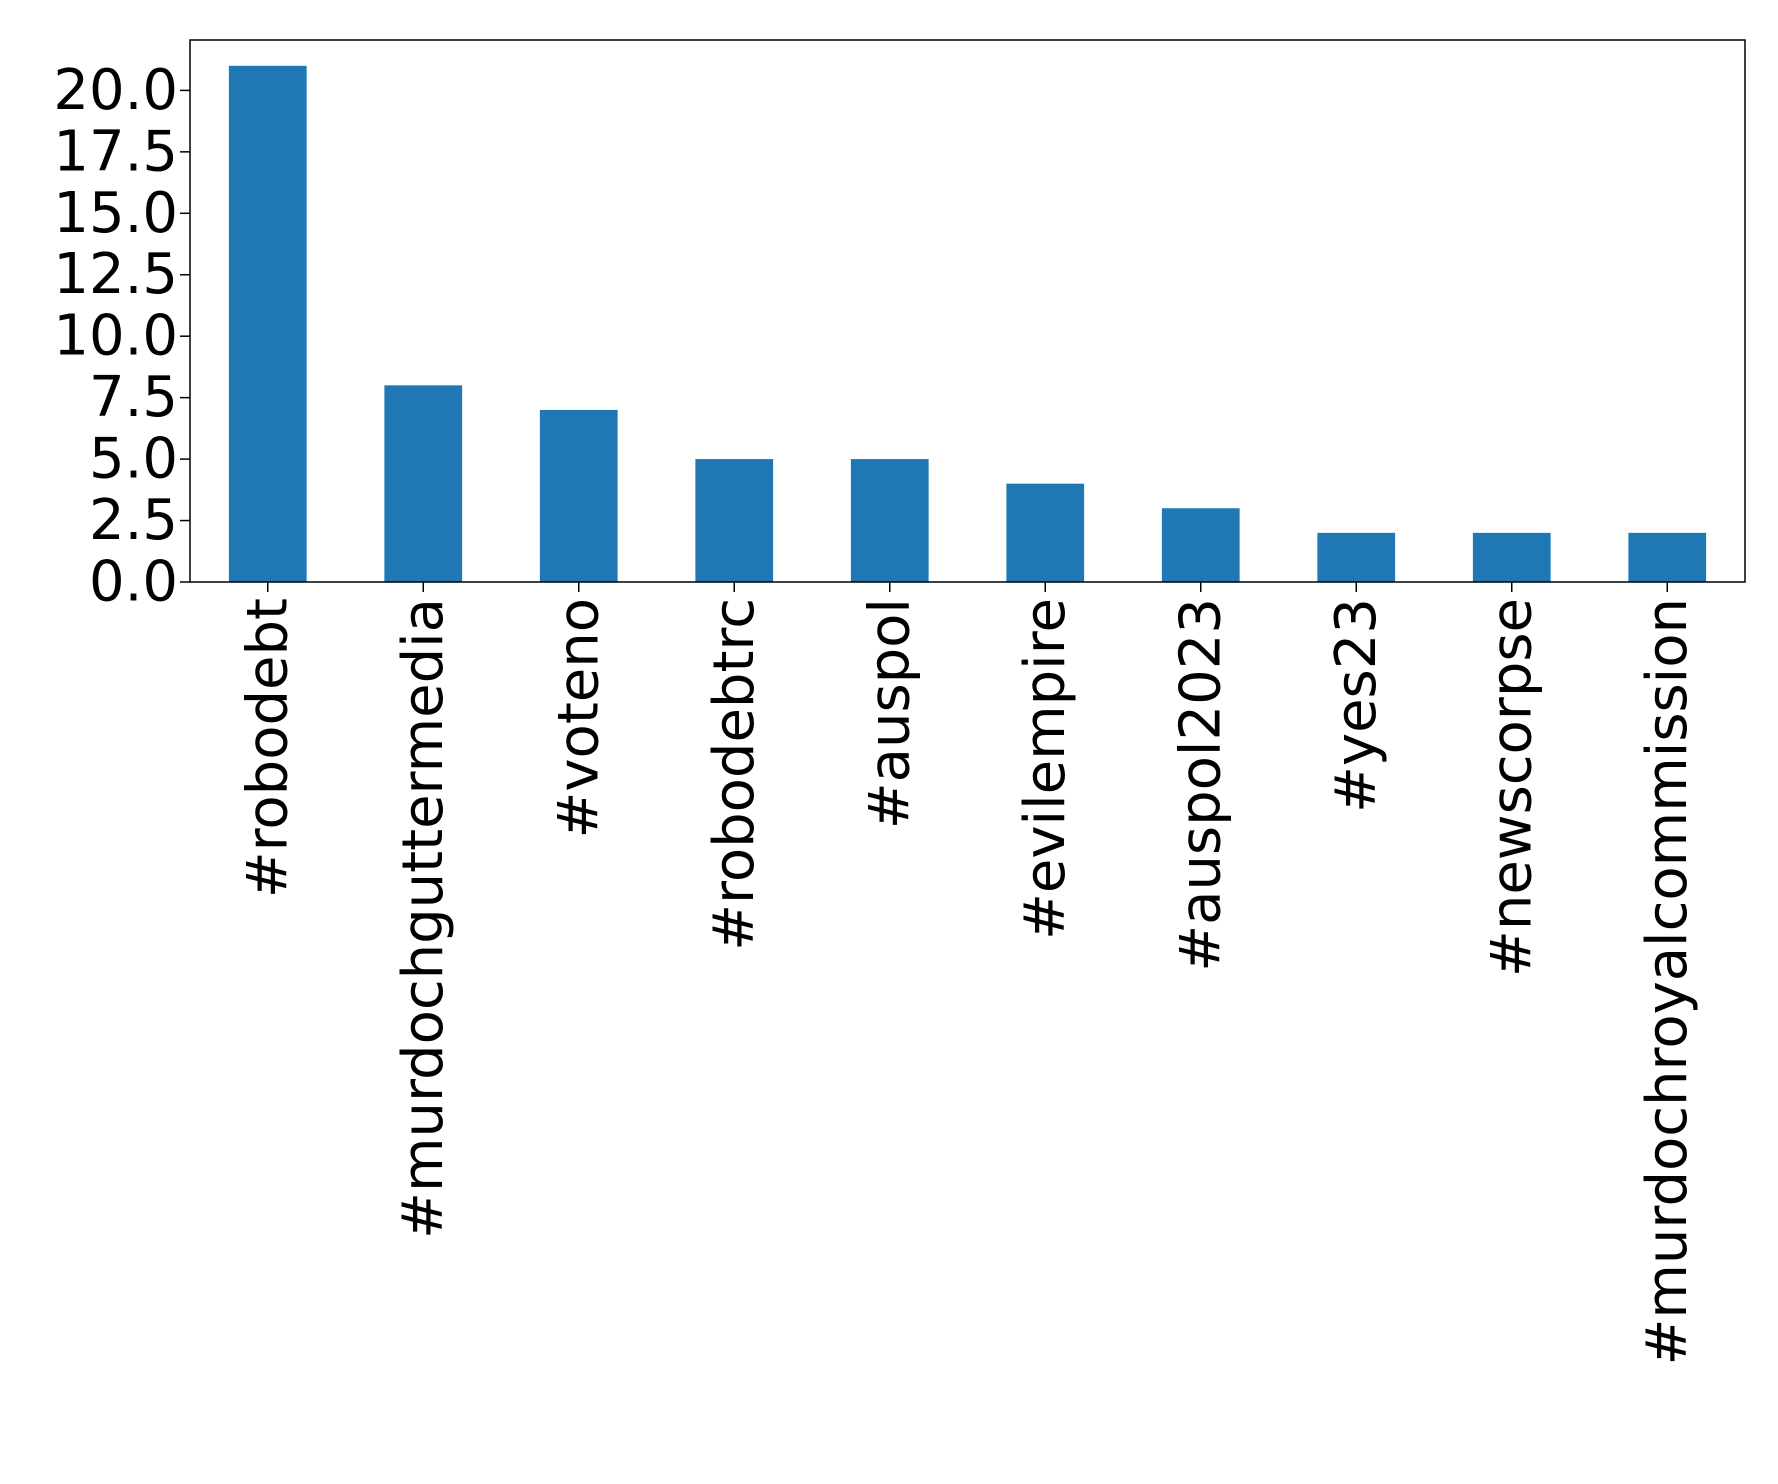 This screenshot has height=1484, width=1778. I want to click on y-axis: 0.02.55.07.510.012.515.017.520.0, so click(121, 336).